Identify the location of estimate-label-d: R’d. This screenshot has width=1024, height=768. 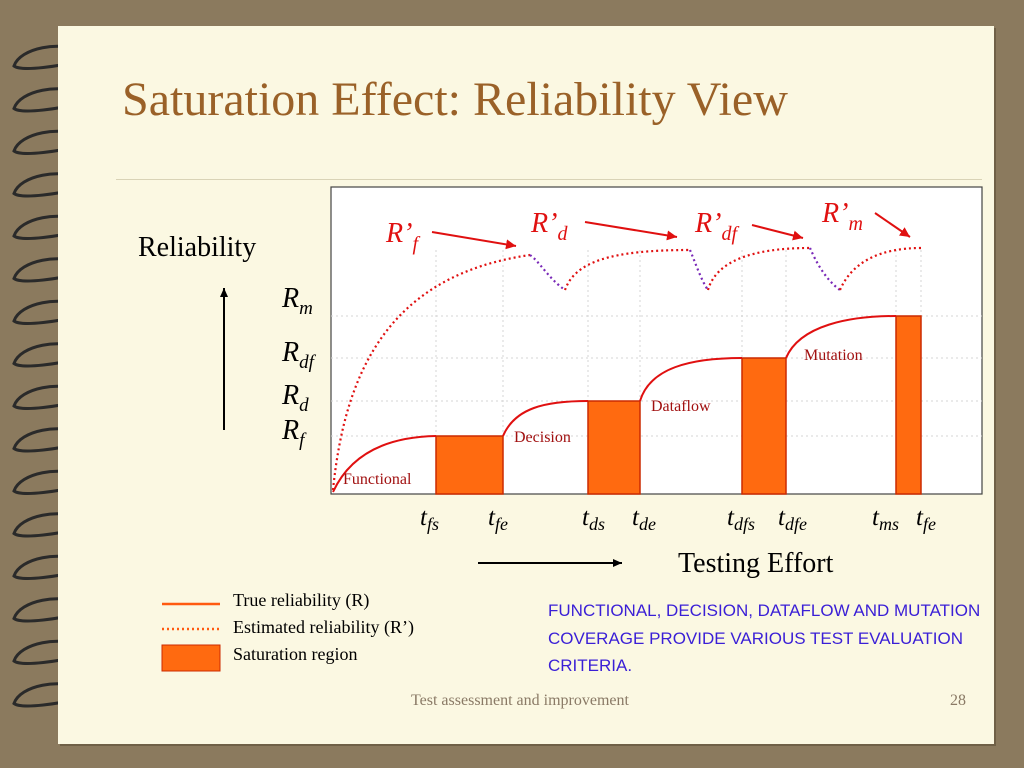
(549, 226).